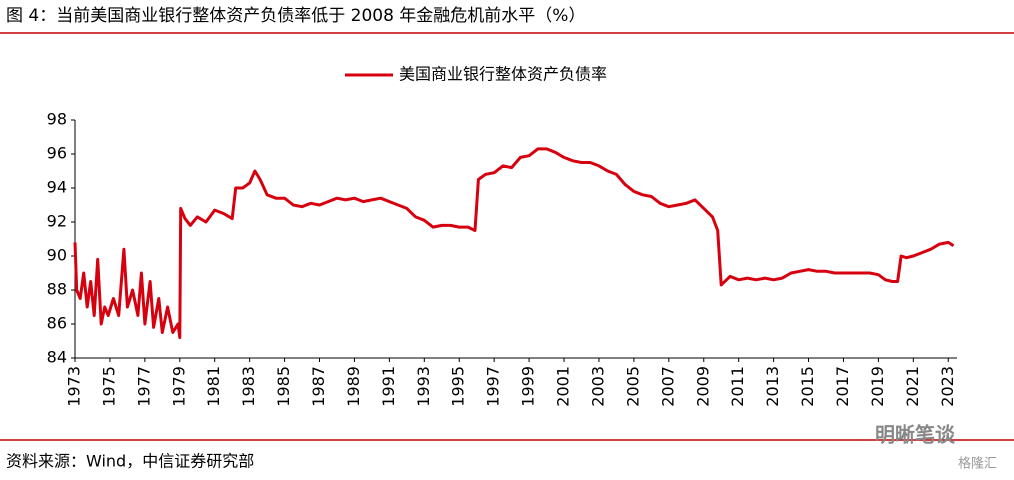 This screenshot has width=1014, height=480. I want to click on y-tick-label: 96, so click(57, 153).